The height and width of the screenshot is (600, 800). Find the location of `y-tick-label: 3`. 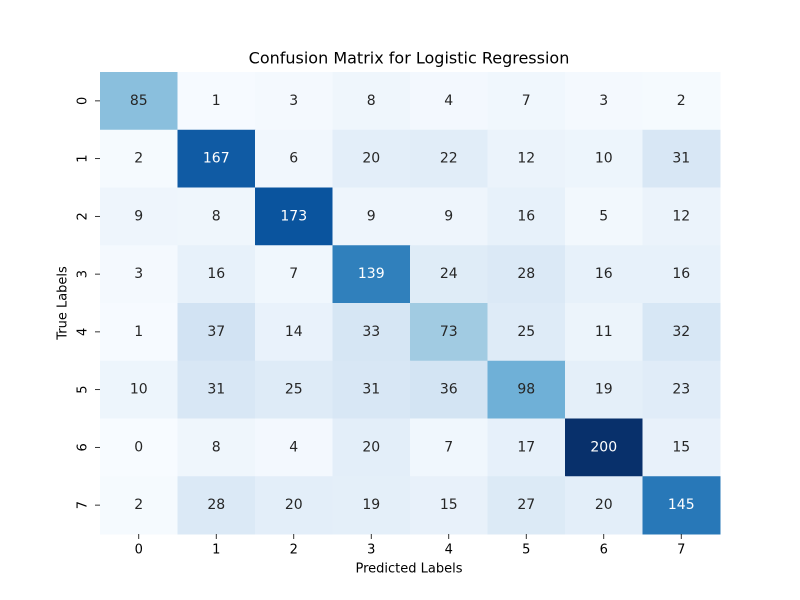

y-tick-label: 3 is located at coordinates (83, 274).